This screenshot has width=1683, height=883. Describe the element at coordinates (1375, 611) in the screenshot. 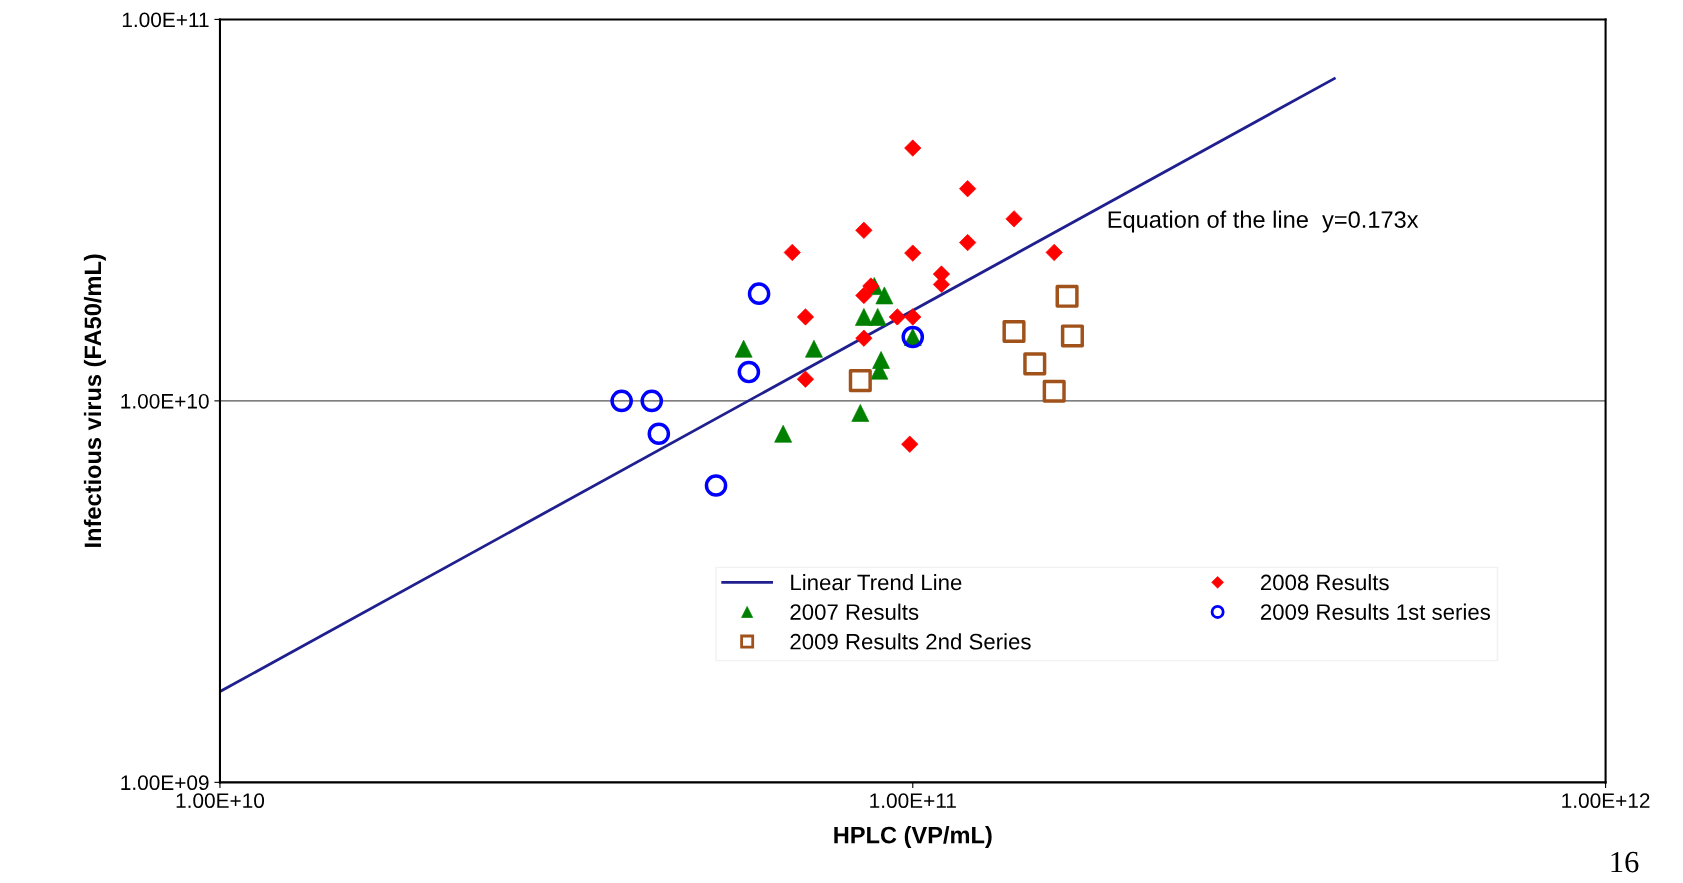

I see `legend-label: 2009 Results 1st series` at that location.